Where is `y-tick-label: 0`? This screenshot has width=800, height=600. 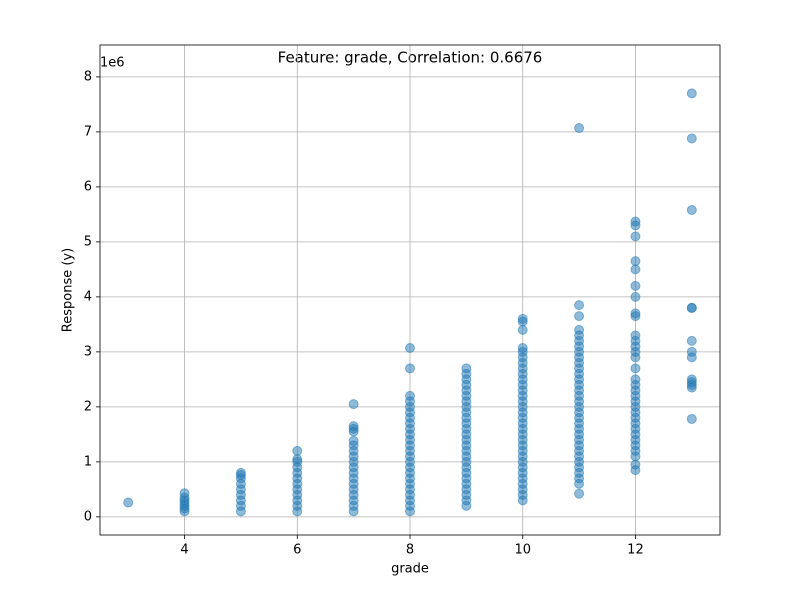 y-tick-label: 0 is located at coordinates (88, 516).